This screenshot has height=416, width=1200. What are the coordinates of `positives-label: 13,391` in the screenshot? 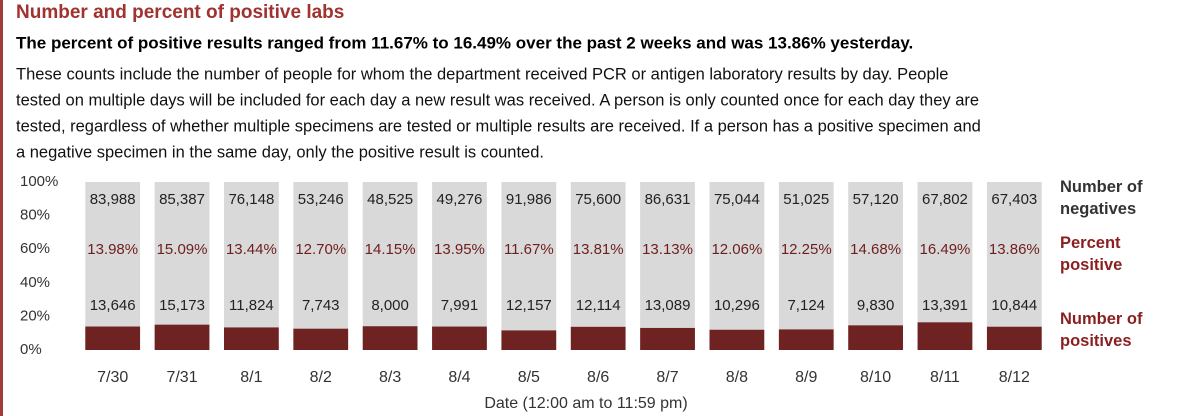 It's located at (945, 305).